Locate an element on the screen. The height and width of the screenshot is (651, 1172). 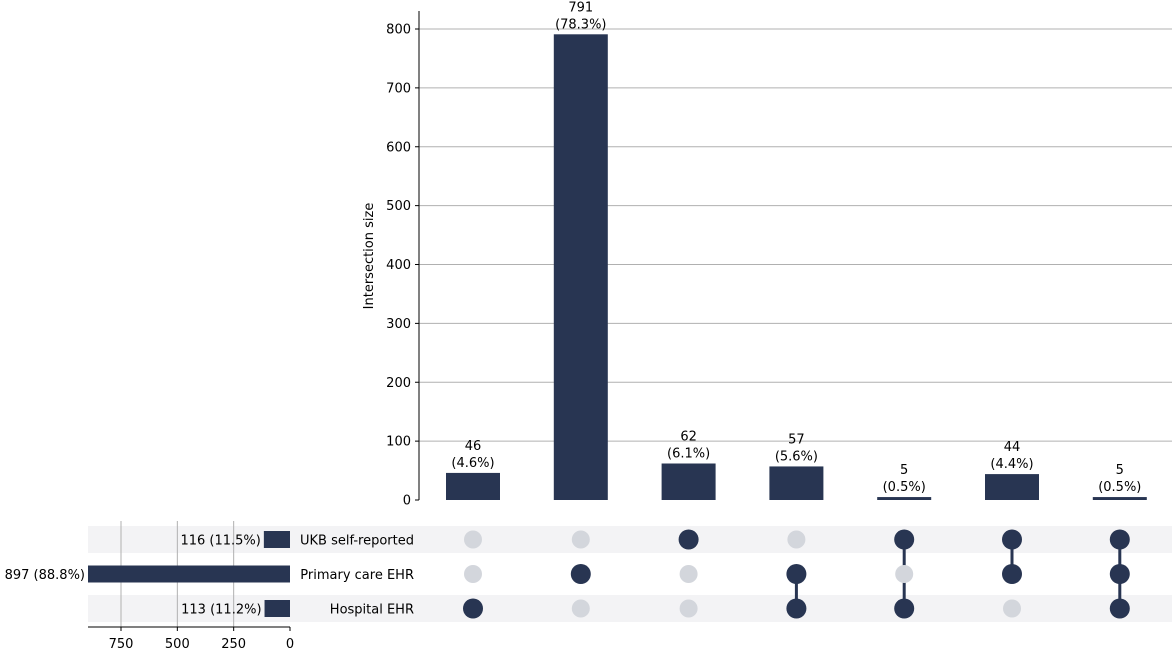
y-tick-label: 400 is located at coordinates (398, 265).